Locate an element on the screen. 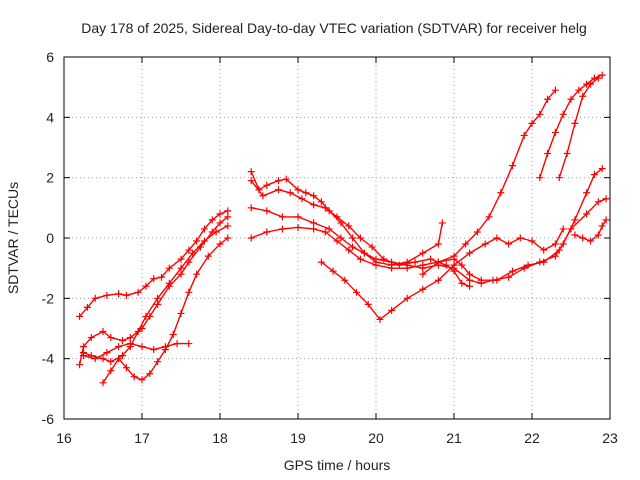 Image resolution: width=640 pixels, height=480 pixels. x-tick-label: 21 is located at coordinates (454, 438).